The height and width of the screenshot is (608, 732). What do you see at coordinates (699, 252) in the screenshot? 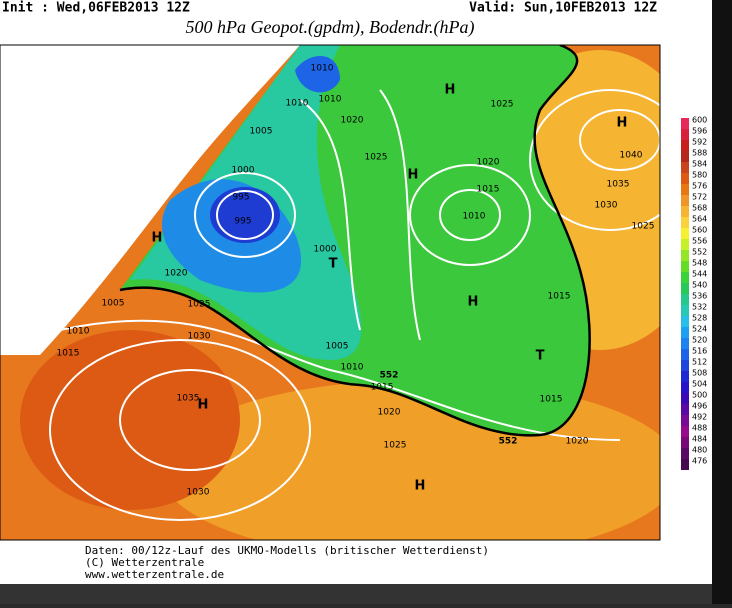
I see `legend-label: 552` at bounding box center [699, 252].